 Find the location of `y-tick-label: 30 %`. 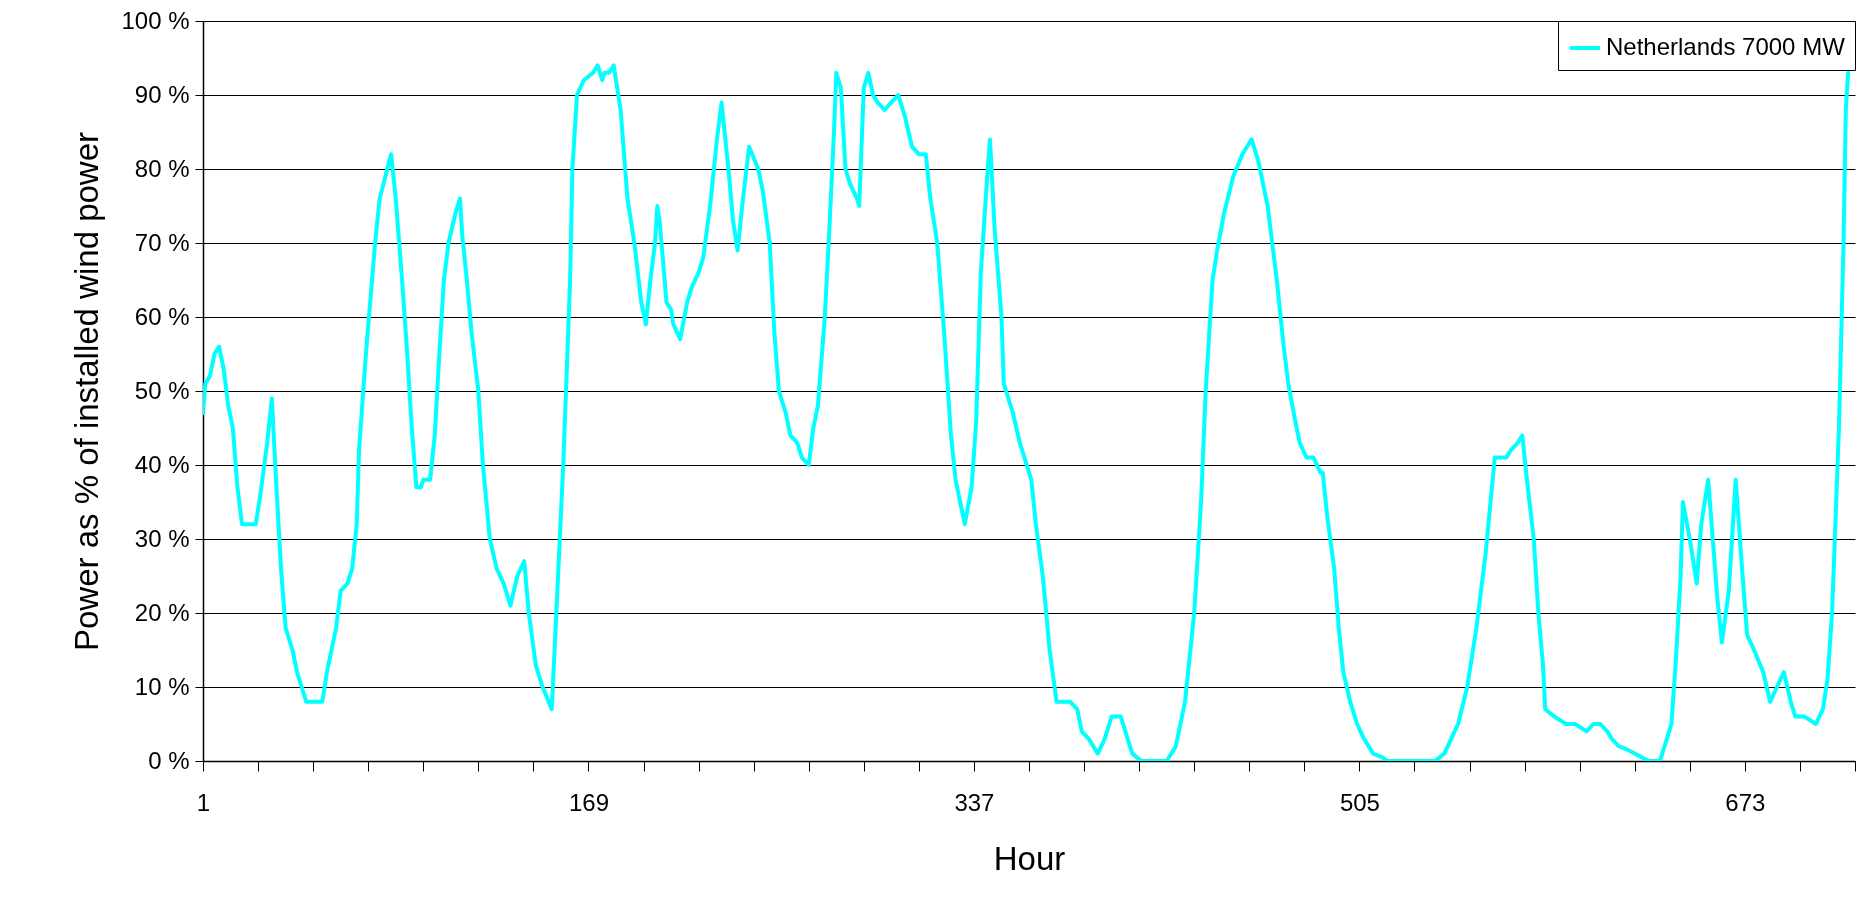

y-tick-label: 30 % is located at coordinates (162, 538).